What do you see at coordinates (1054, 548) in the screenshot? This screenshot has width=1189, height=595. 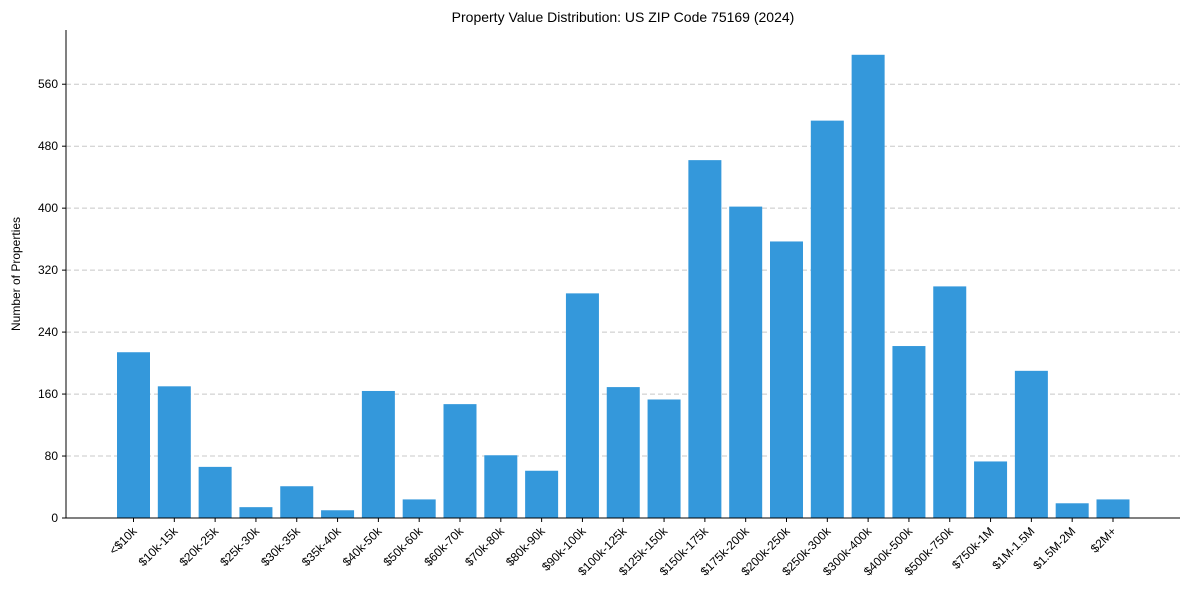 I see `x-tick-label: $1.5M-2M` at bounding box center [1054, 548].